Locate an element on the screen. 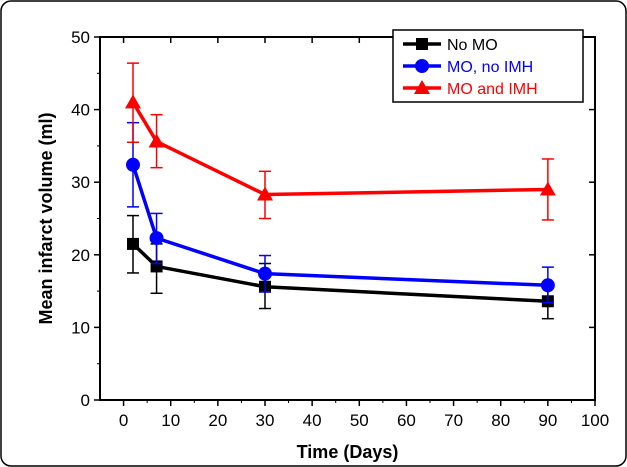  x-tick-label: 80 is located at coordinates (500, 420).